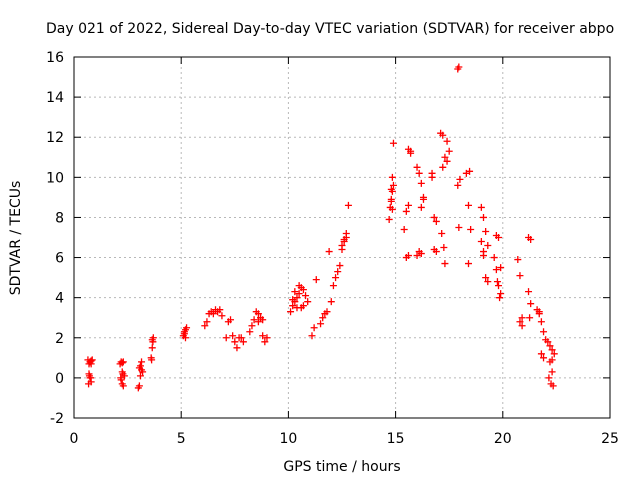 The width and height of the screenshot is (640, 480). I want to click on x-tick-label: 5, so click(181, 439).